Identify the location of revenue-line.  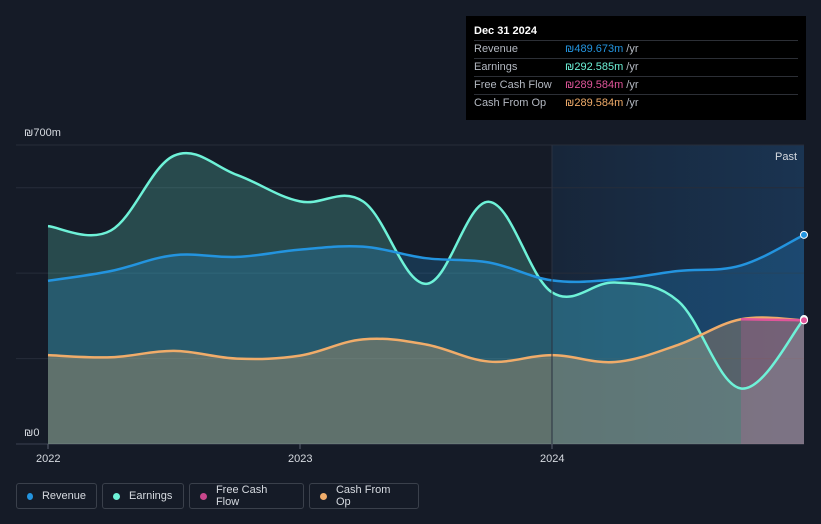
(426, 258).